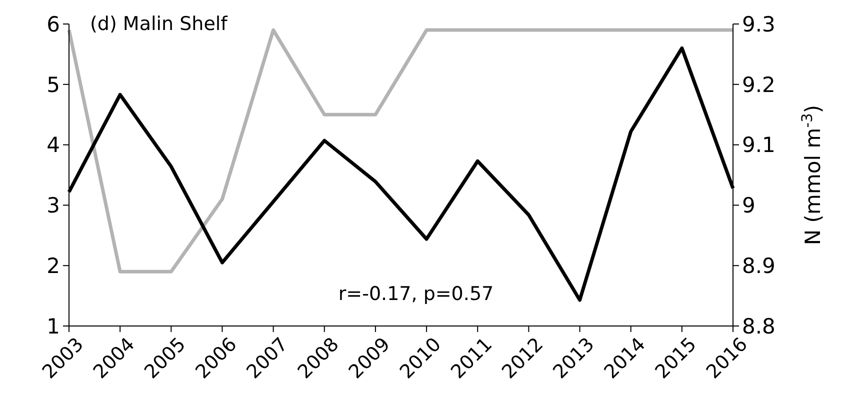 The height and width of the screenshot is (402, 846). I want to click on y2-tick-label: 9.1, so click(759, 145).